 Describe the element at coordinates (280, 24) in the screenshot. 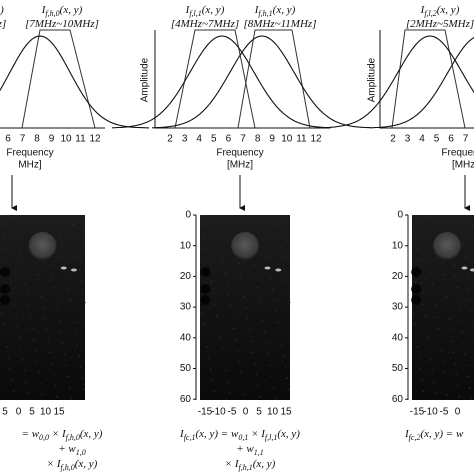

I see `filter-label: [8MHz~11MHz]` at that location.